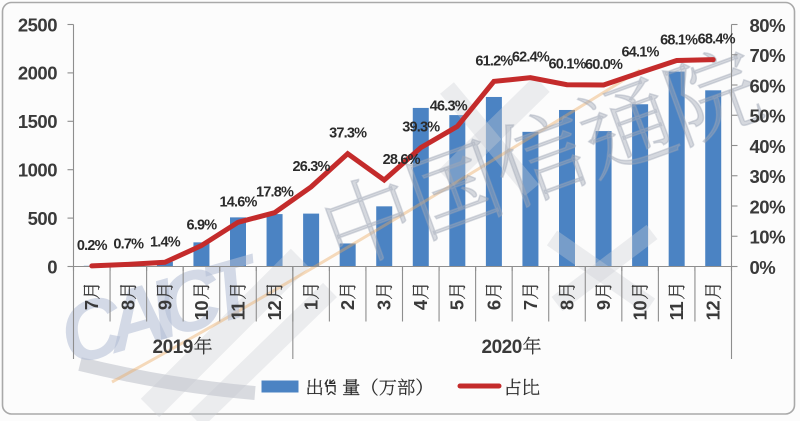 The image size is (800, 426). What do you see at coordinates (641, 53) in the screenshot?
I see `svg-text: 64.1%` at bounding box center [641, 53].